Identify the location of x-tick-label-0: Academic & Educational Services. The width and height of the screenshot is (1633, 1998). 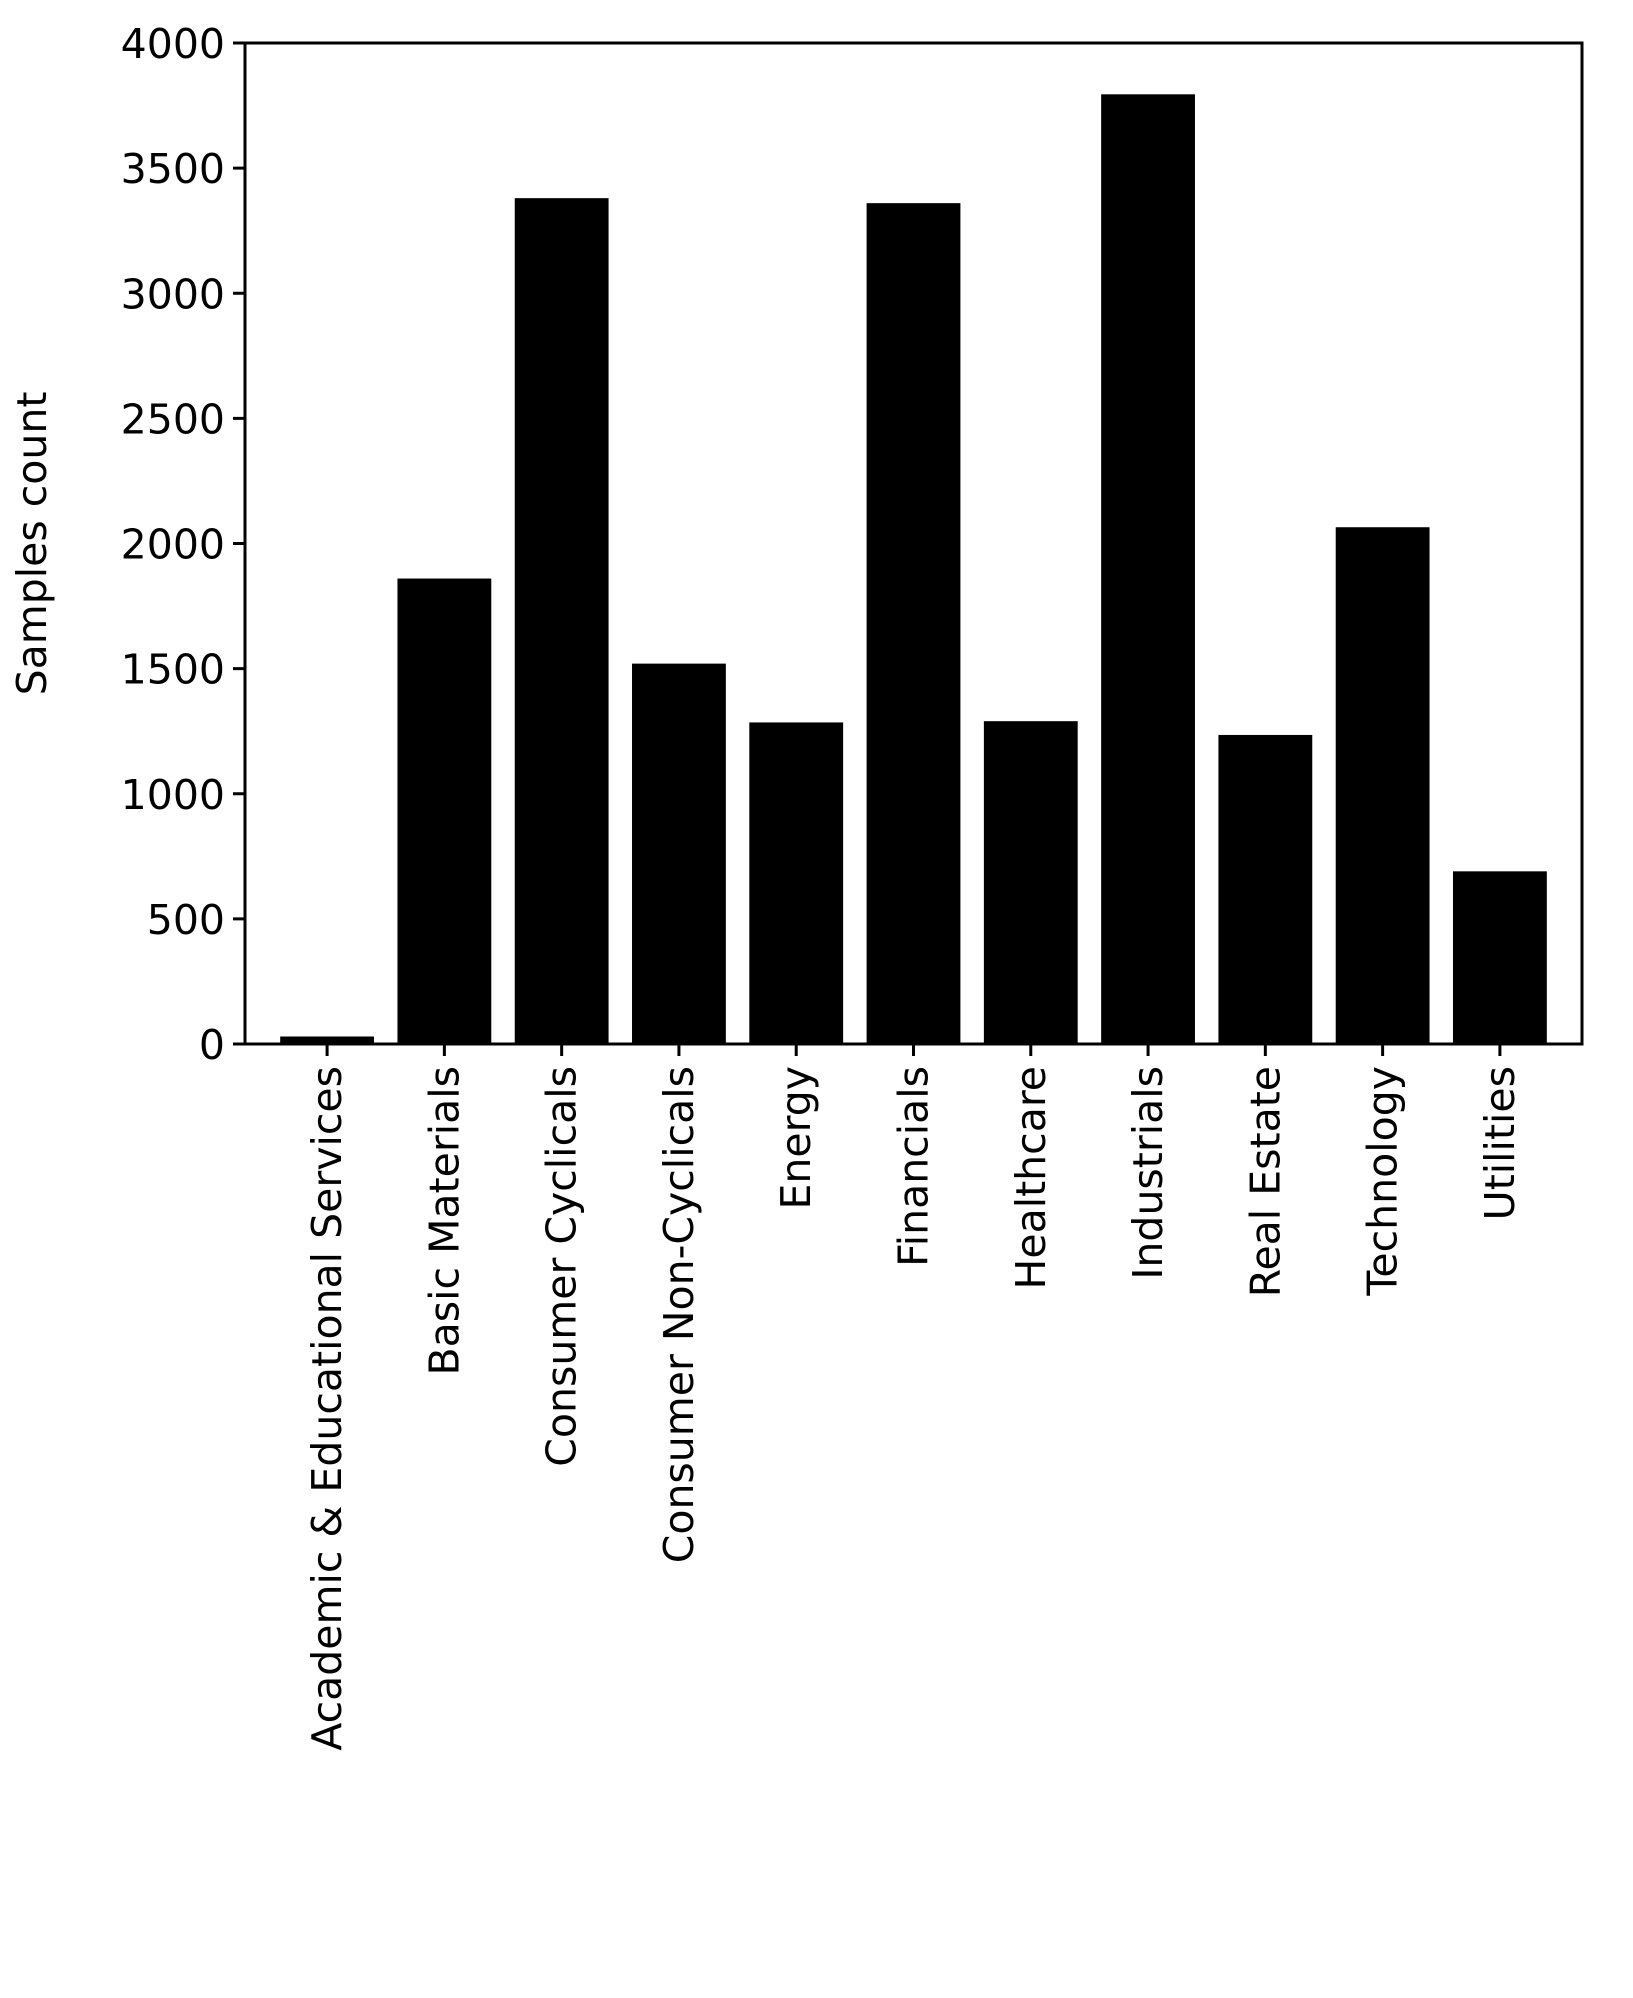
(327, 1408).